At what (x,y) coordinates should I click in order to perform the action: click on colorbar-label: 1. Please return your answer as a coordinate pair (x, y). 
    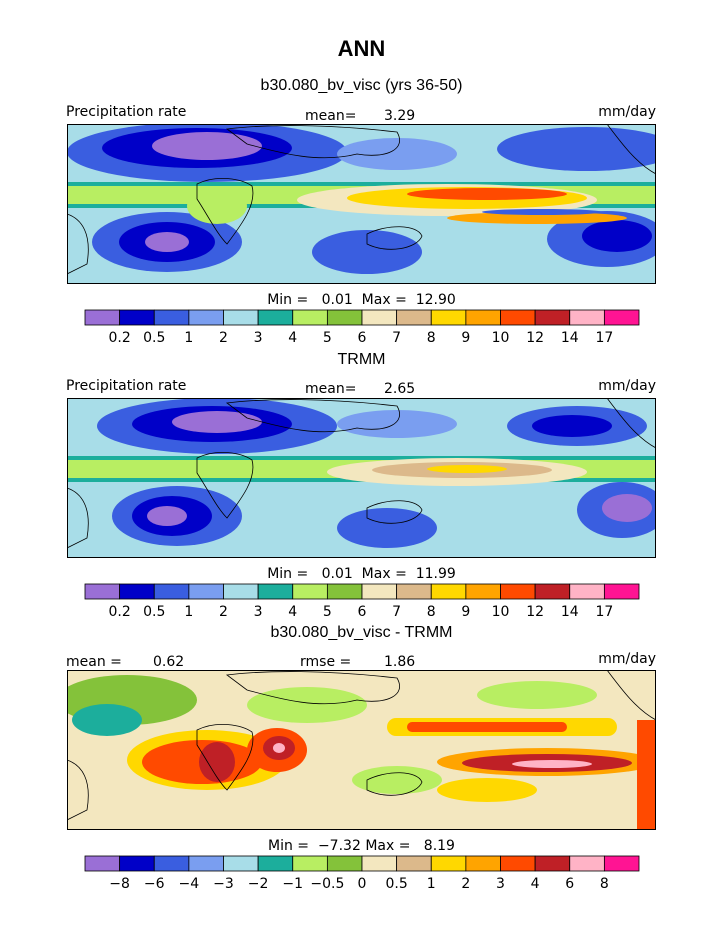
    Looking at the image, I should click on (188, 338).